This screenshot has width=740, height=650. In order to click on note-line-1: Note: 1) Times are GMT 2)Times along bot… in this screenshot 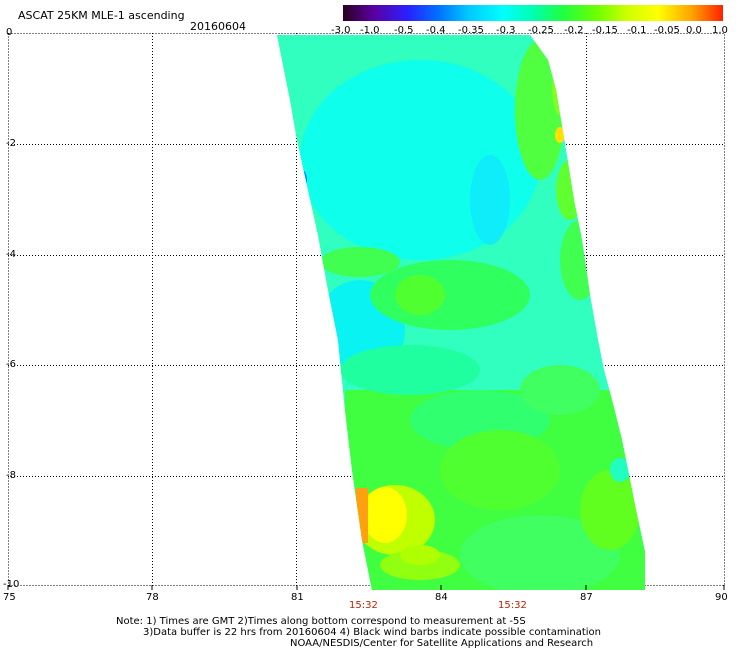, I will do `click(321, 621)`.